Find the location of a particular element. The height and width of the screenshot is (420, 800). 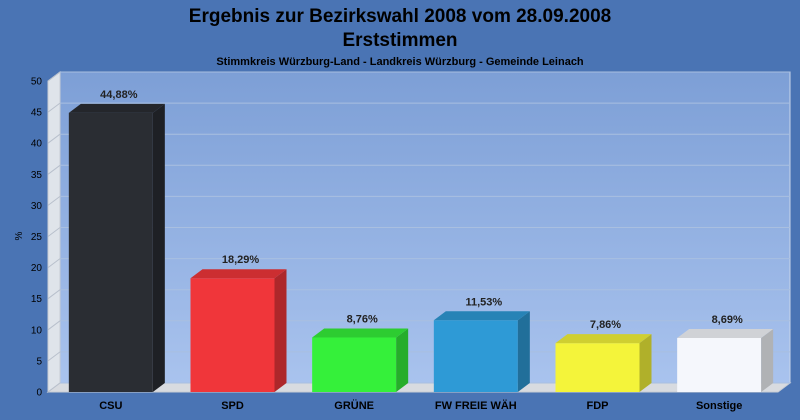

y-tick-label: 40 is located at coordinates (37, 144).